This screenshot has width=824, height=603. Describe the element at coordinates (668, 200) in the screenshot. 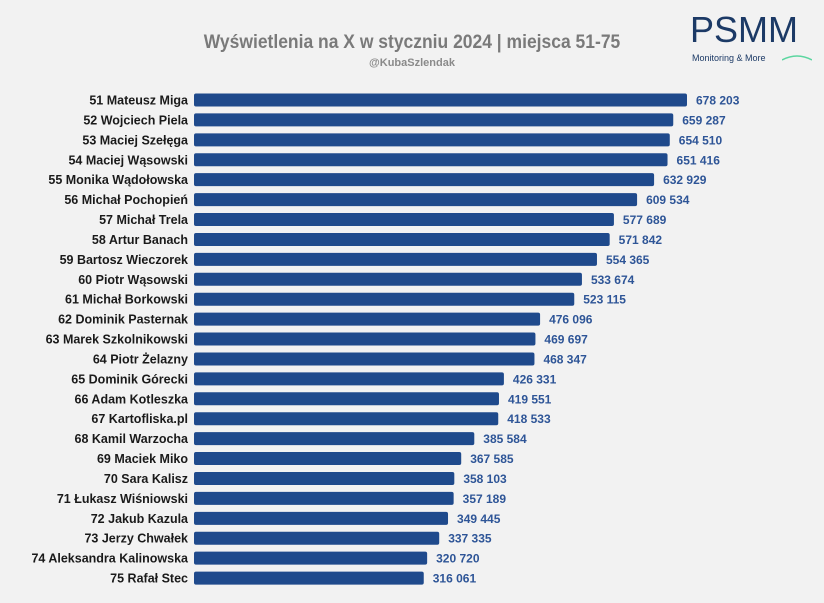

I see `value-label: 609 534` at that location.